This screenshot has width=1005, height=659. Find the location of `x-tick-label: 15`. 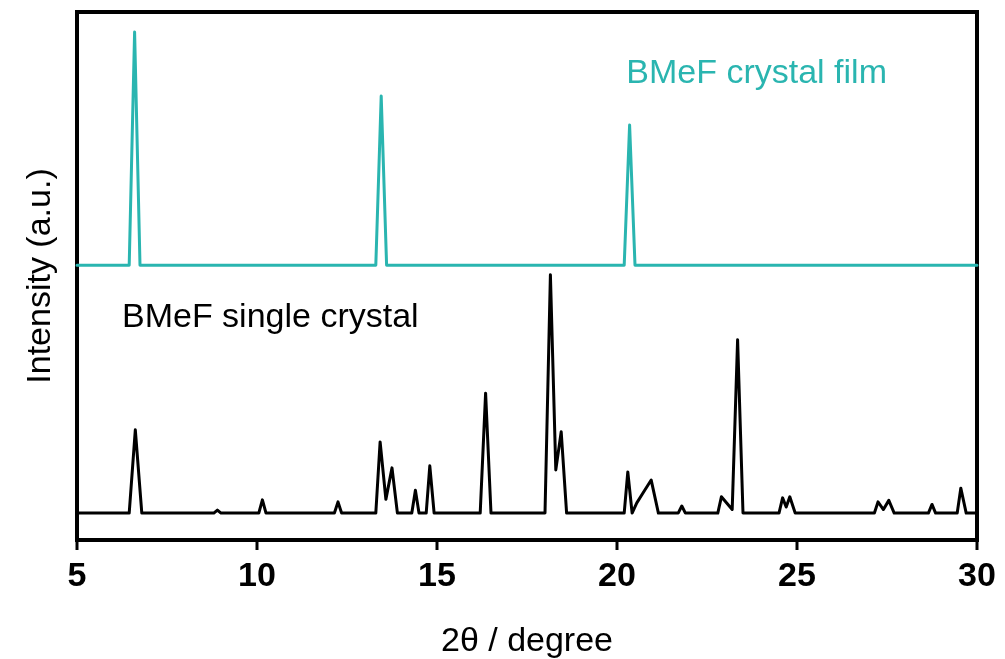

x-tick-label: 15 is located at coordinates (437, 574).